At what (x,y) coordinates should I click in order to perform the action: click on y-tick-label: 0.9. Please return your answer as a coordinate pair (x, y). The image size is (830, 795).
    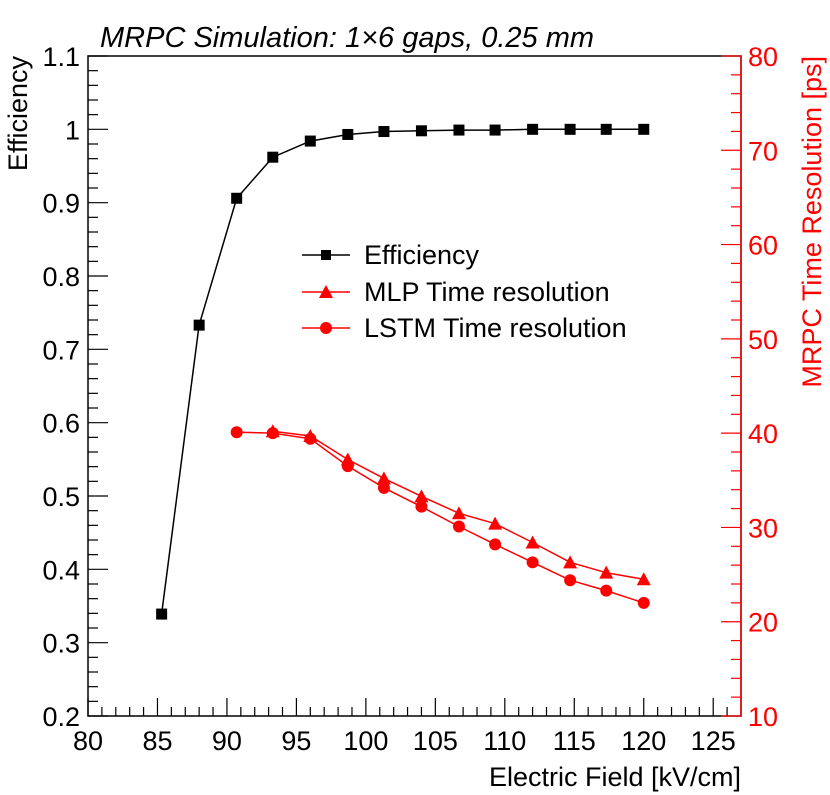
    Looking at the image, I should click on (61, 204).